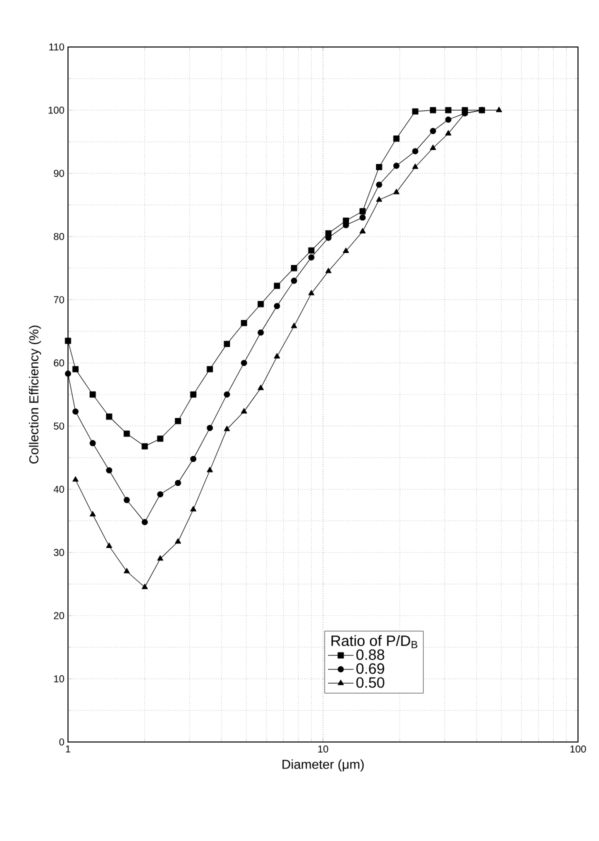 Image resolution: width=599 pixels, height=841 pixels. Describe the element at coordinates (323, 749) in the screenshot. I see `x-tick-label: 10` at that location.